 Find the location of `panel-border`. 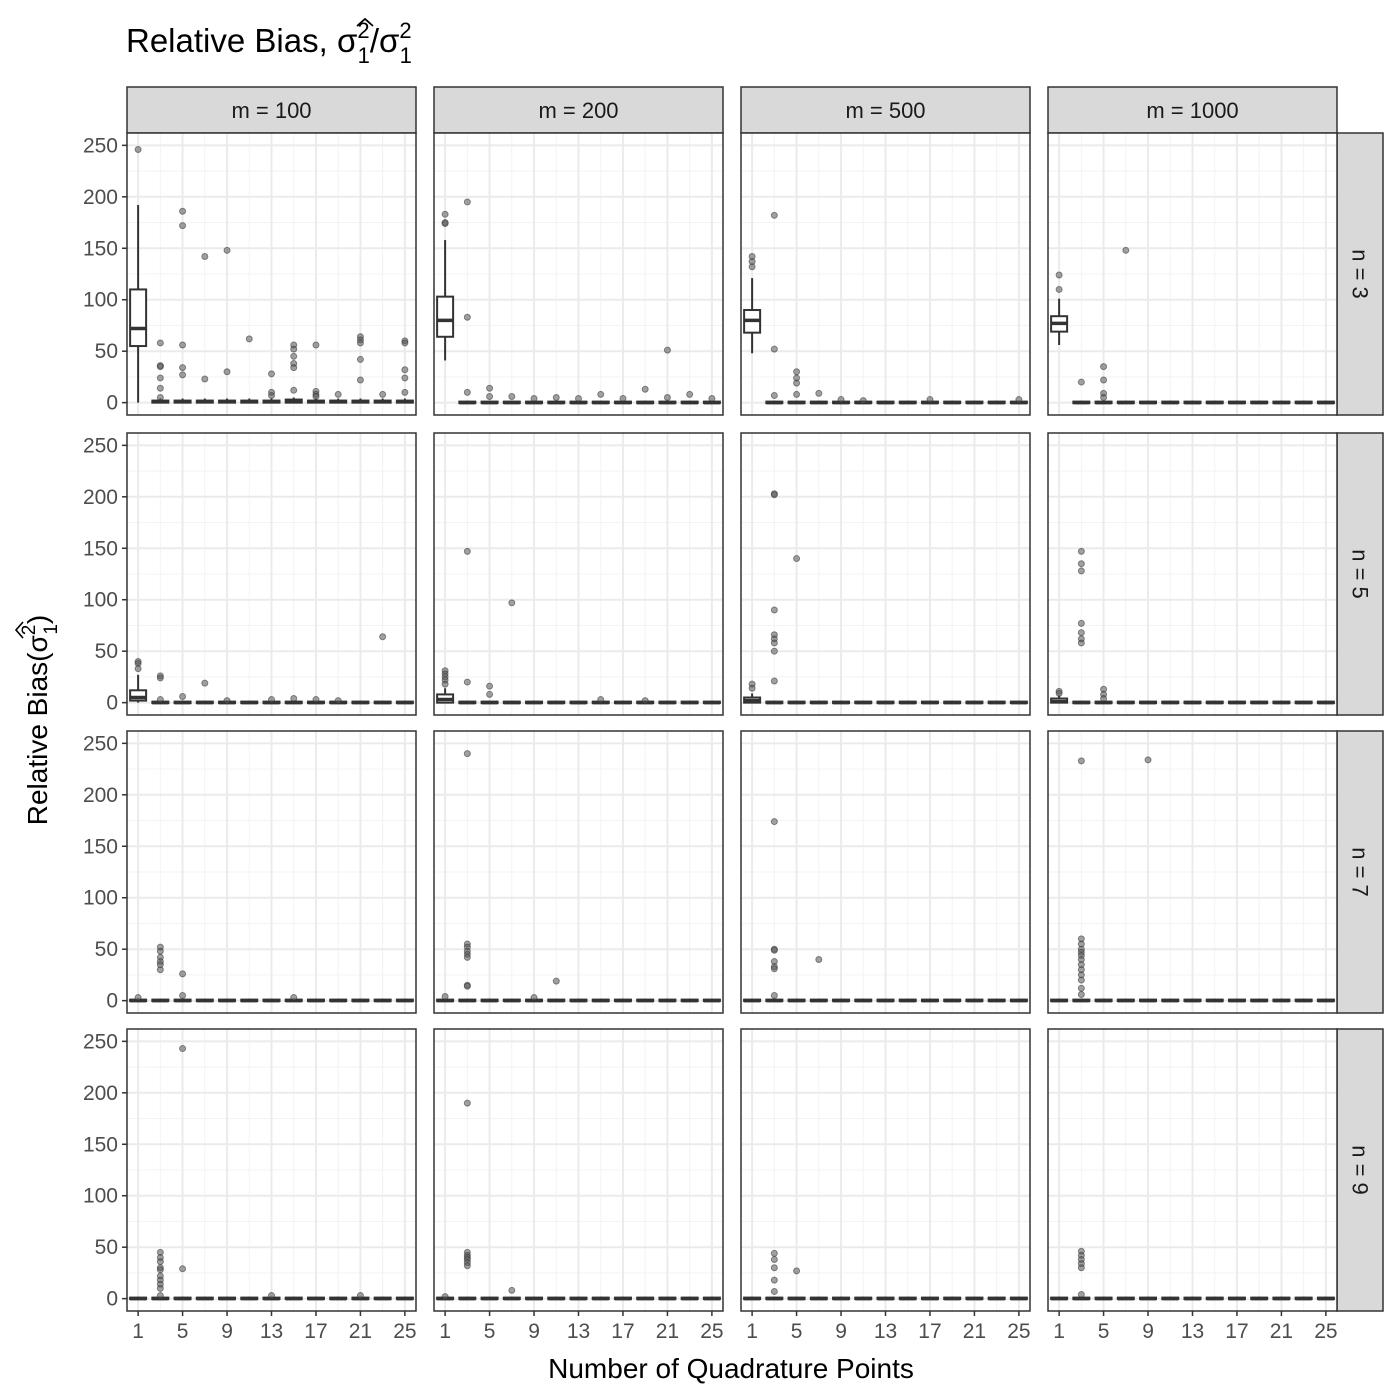

panel-border is located at coordinates (885, 274).